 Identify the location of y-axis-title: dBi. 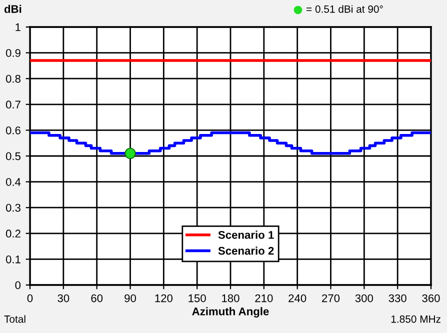
(13, 8).